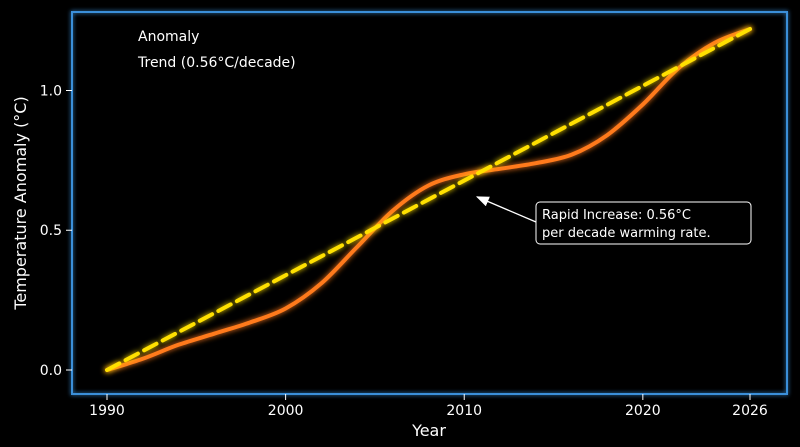 This screenshot has height=447, width=800. I want to click on y-axis: 0.0 0.5 1.0, so click(56, 231).